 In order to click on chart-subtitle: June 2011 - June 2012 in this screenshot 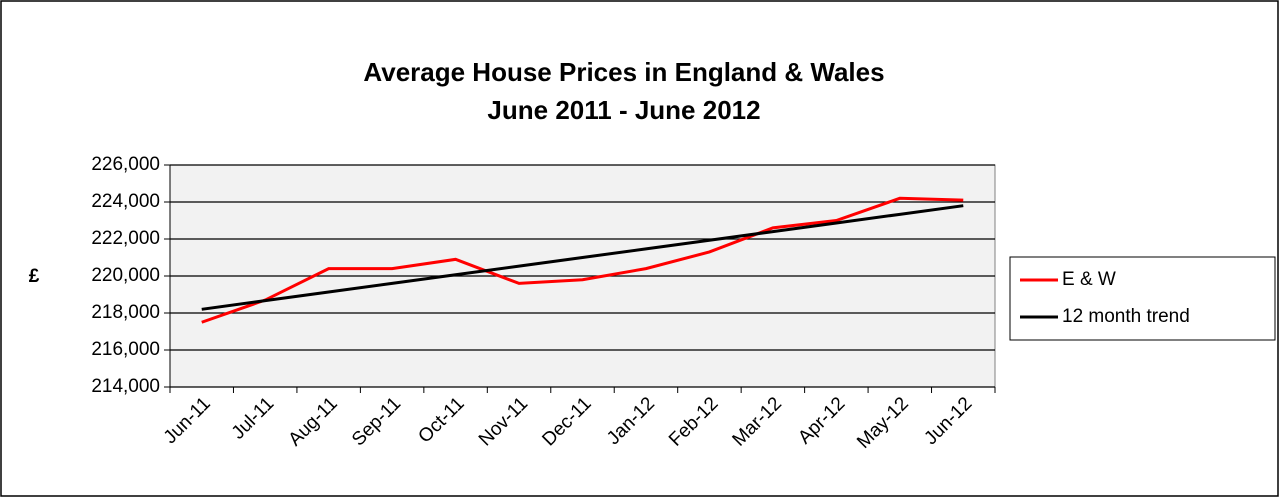, I will do `click(623, 110)`.